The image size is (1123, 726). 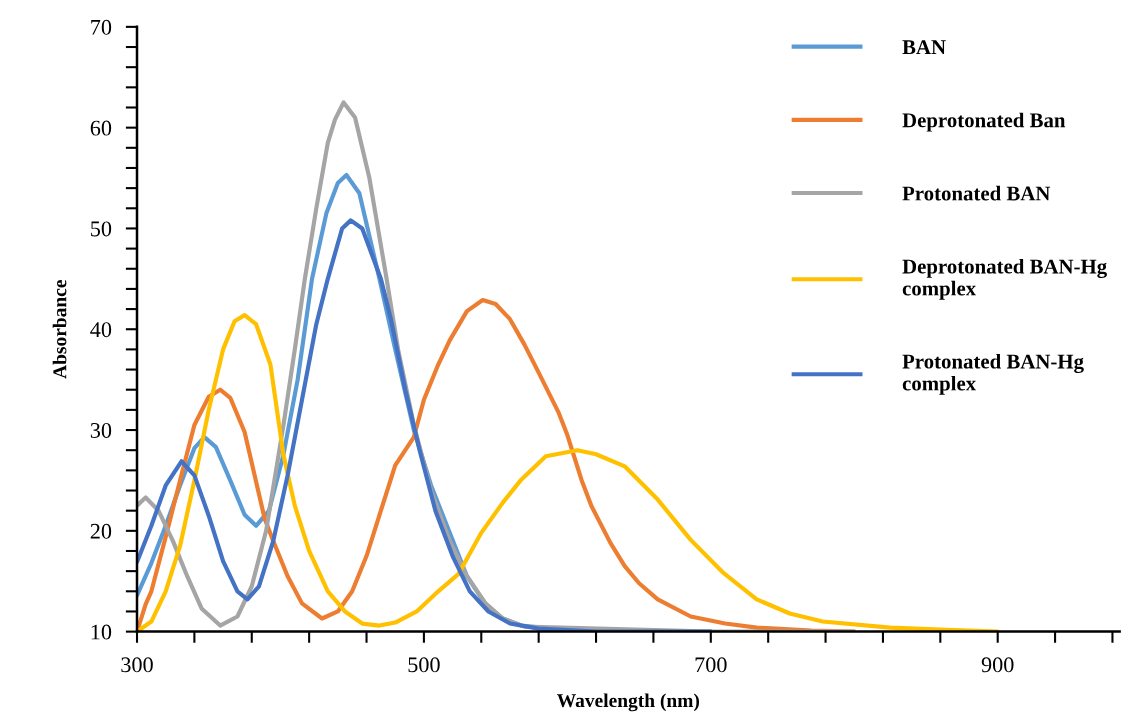 I want to click on x-axis-title: Wavelength (nm), so click(x=628, y=702).